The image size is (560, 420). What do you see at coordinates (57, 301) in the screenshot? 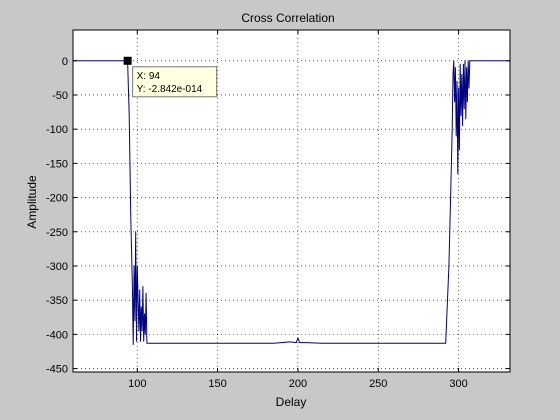
I see `y-tick-label: -350` at bounding box center [57, 301].